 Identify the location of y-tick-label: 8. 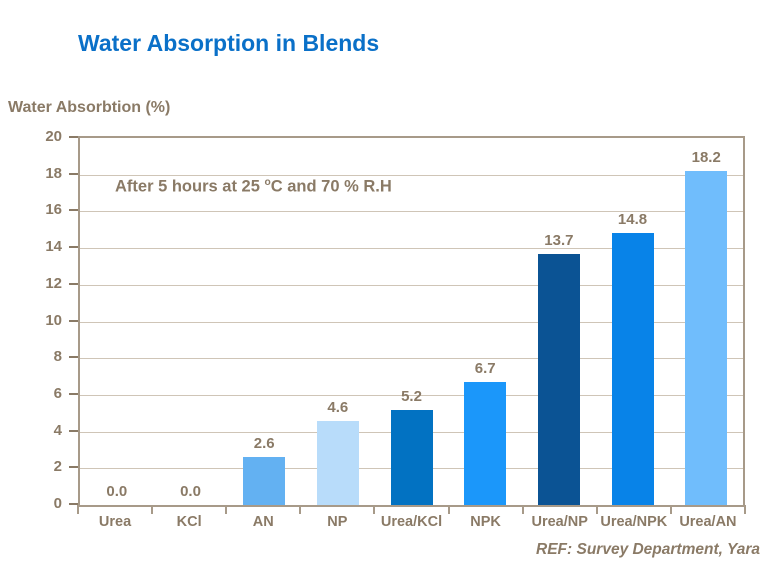
(57, 357).